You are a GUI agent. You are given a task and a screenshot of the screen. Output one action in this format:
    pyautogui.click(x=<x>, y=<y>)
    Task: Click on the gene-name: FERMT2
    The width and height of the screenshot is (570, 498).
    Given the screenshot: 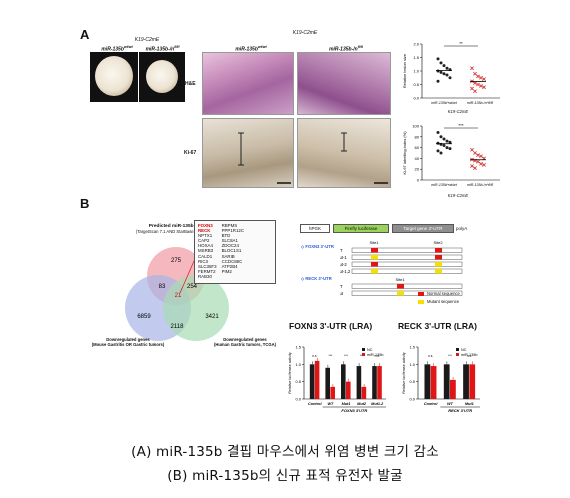 What is the action you would take?
    pyautogui.click(x=207, y=271)
    